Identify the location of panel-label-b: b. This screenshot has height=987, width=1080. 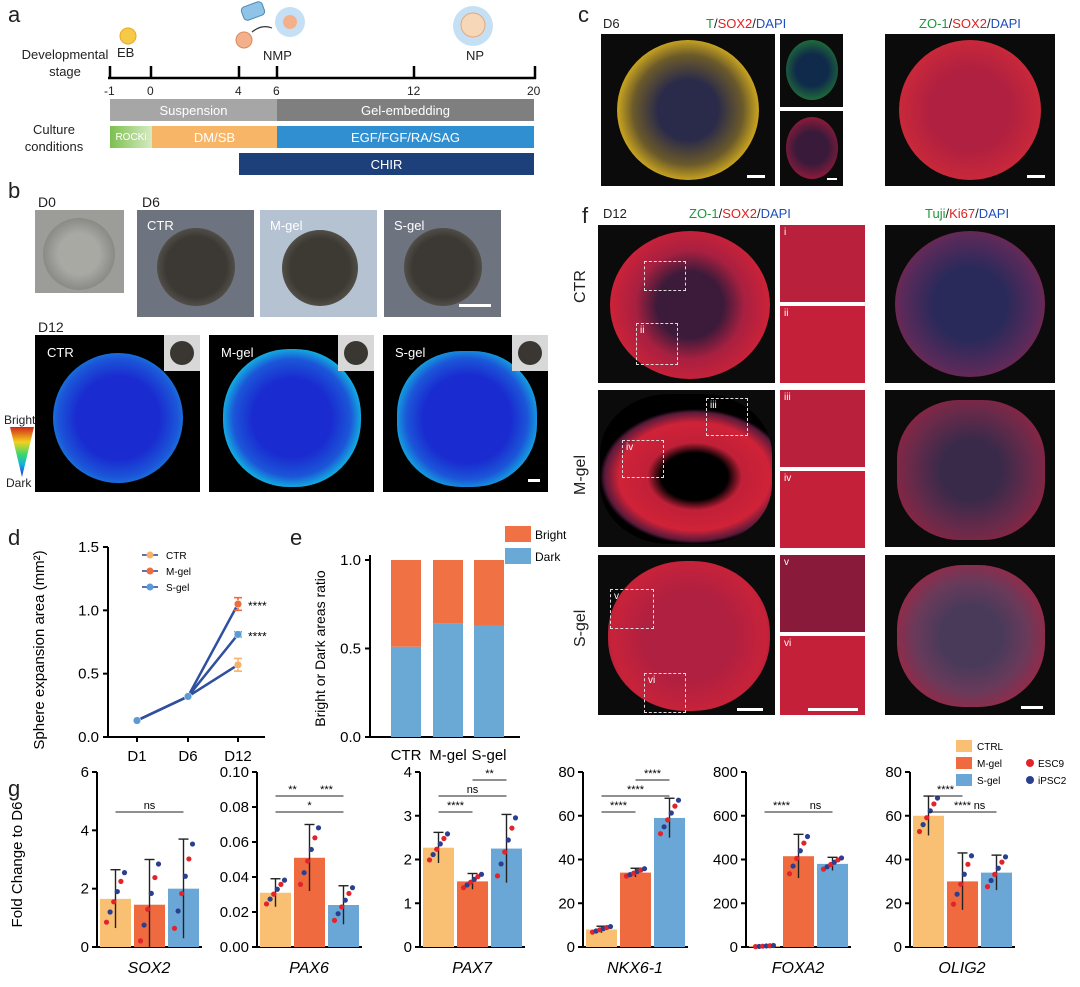
(14, 190).